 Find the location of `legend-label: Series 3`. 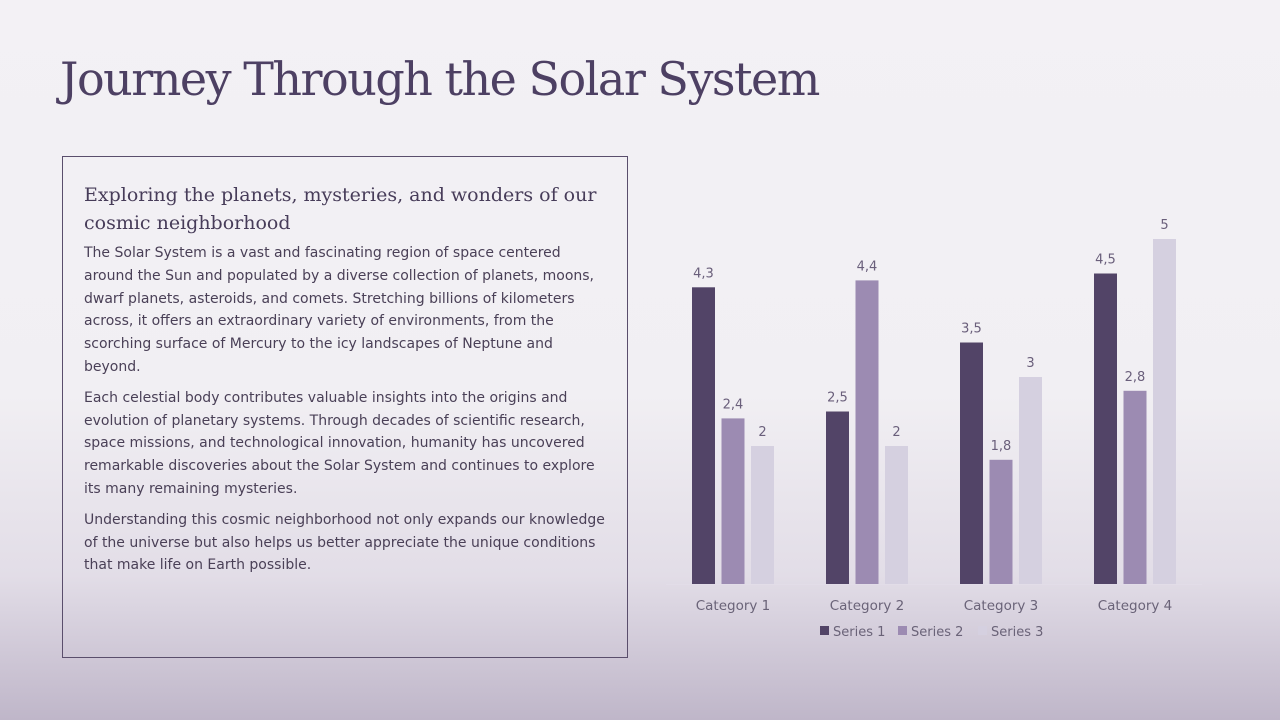

legend-label: Series 3 is located at coordinates (1017, 632).